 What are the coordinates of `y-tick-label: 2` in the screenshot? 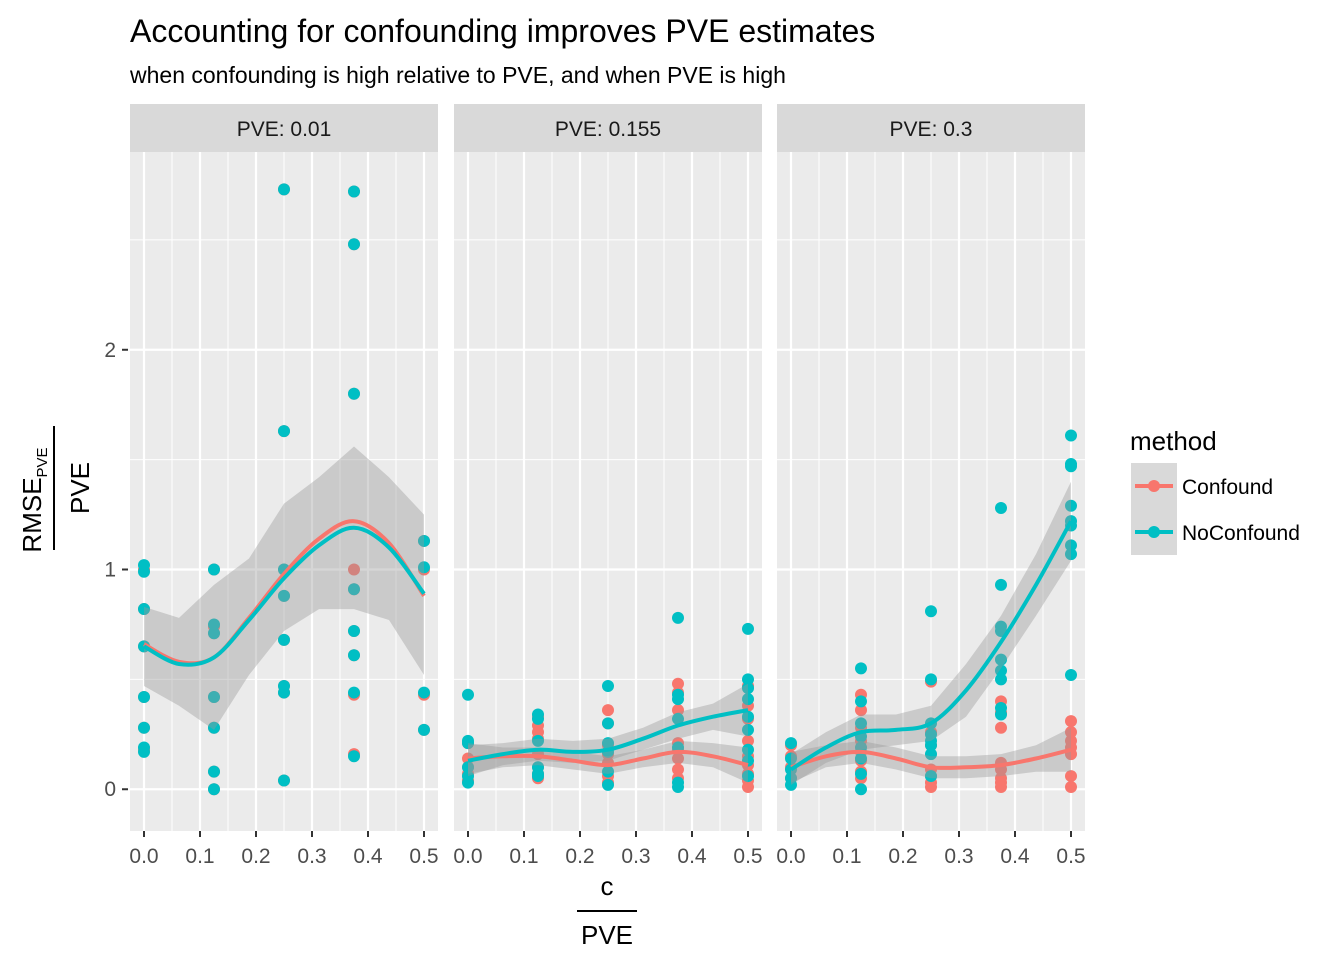 It's located at (110, 350).